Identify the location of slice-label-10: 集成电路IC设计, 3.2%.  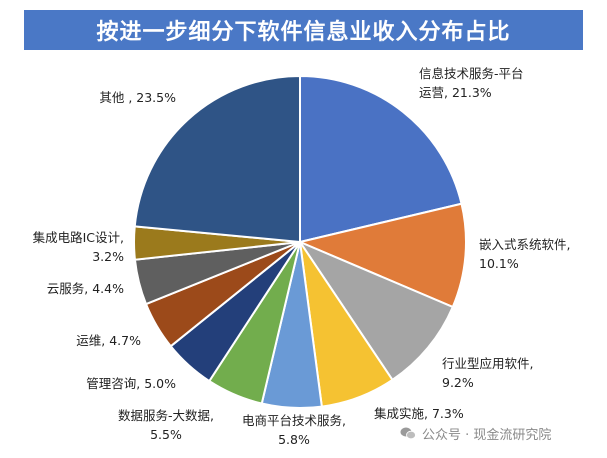
(79, 247).